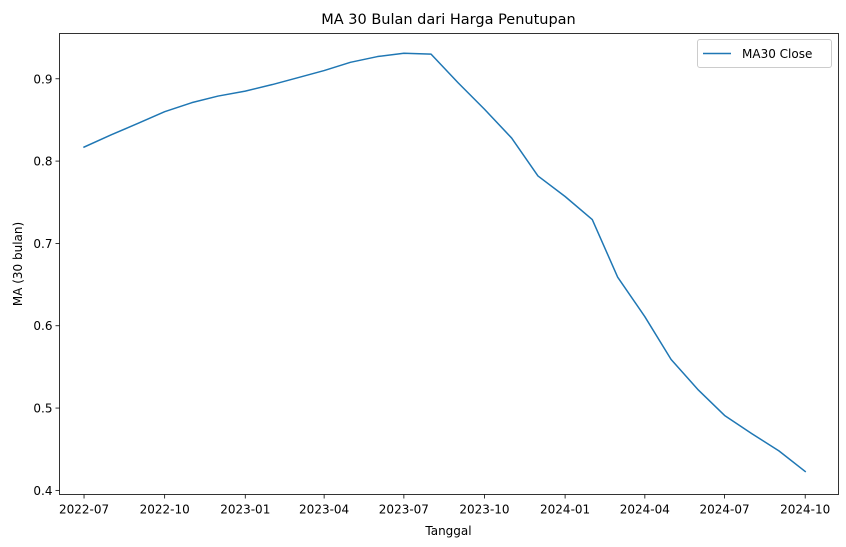 The image size is (846, 547). What do you see at coordinates (805, 510) in the screenshot?
I see `x-tick-label: 2024-10` at bounding box center [805, 510].